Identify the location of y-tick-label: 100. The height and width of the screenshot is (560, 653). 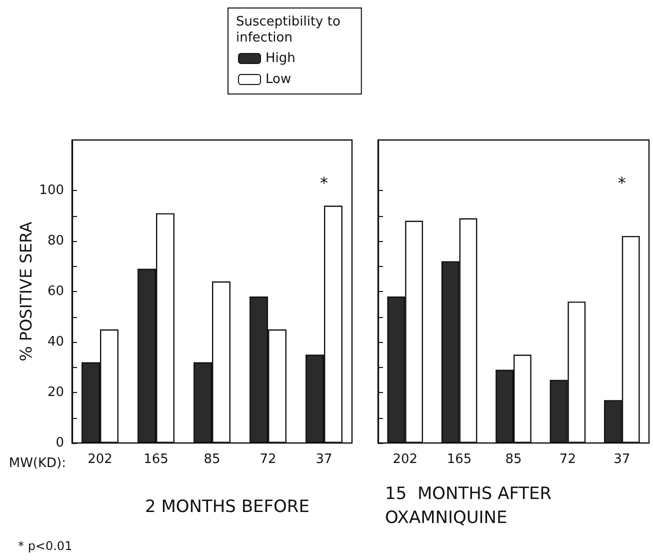
(51, 190).